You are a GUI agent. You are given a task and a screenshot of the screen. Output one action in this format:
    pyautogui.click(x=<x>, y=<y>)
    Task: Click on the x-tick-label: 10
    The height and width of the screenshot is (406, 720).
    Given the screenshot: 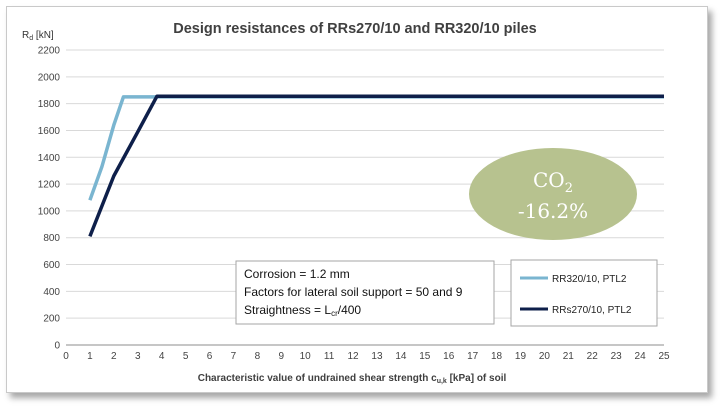 What is the action you would take?
    pyautogui.click(x=306, y=356)
    